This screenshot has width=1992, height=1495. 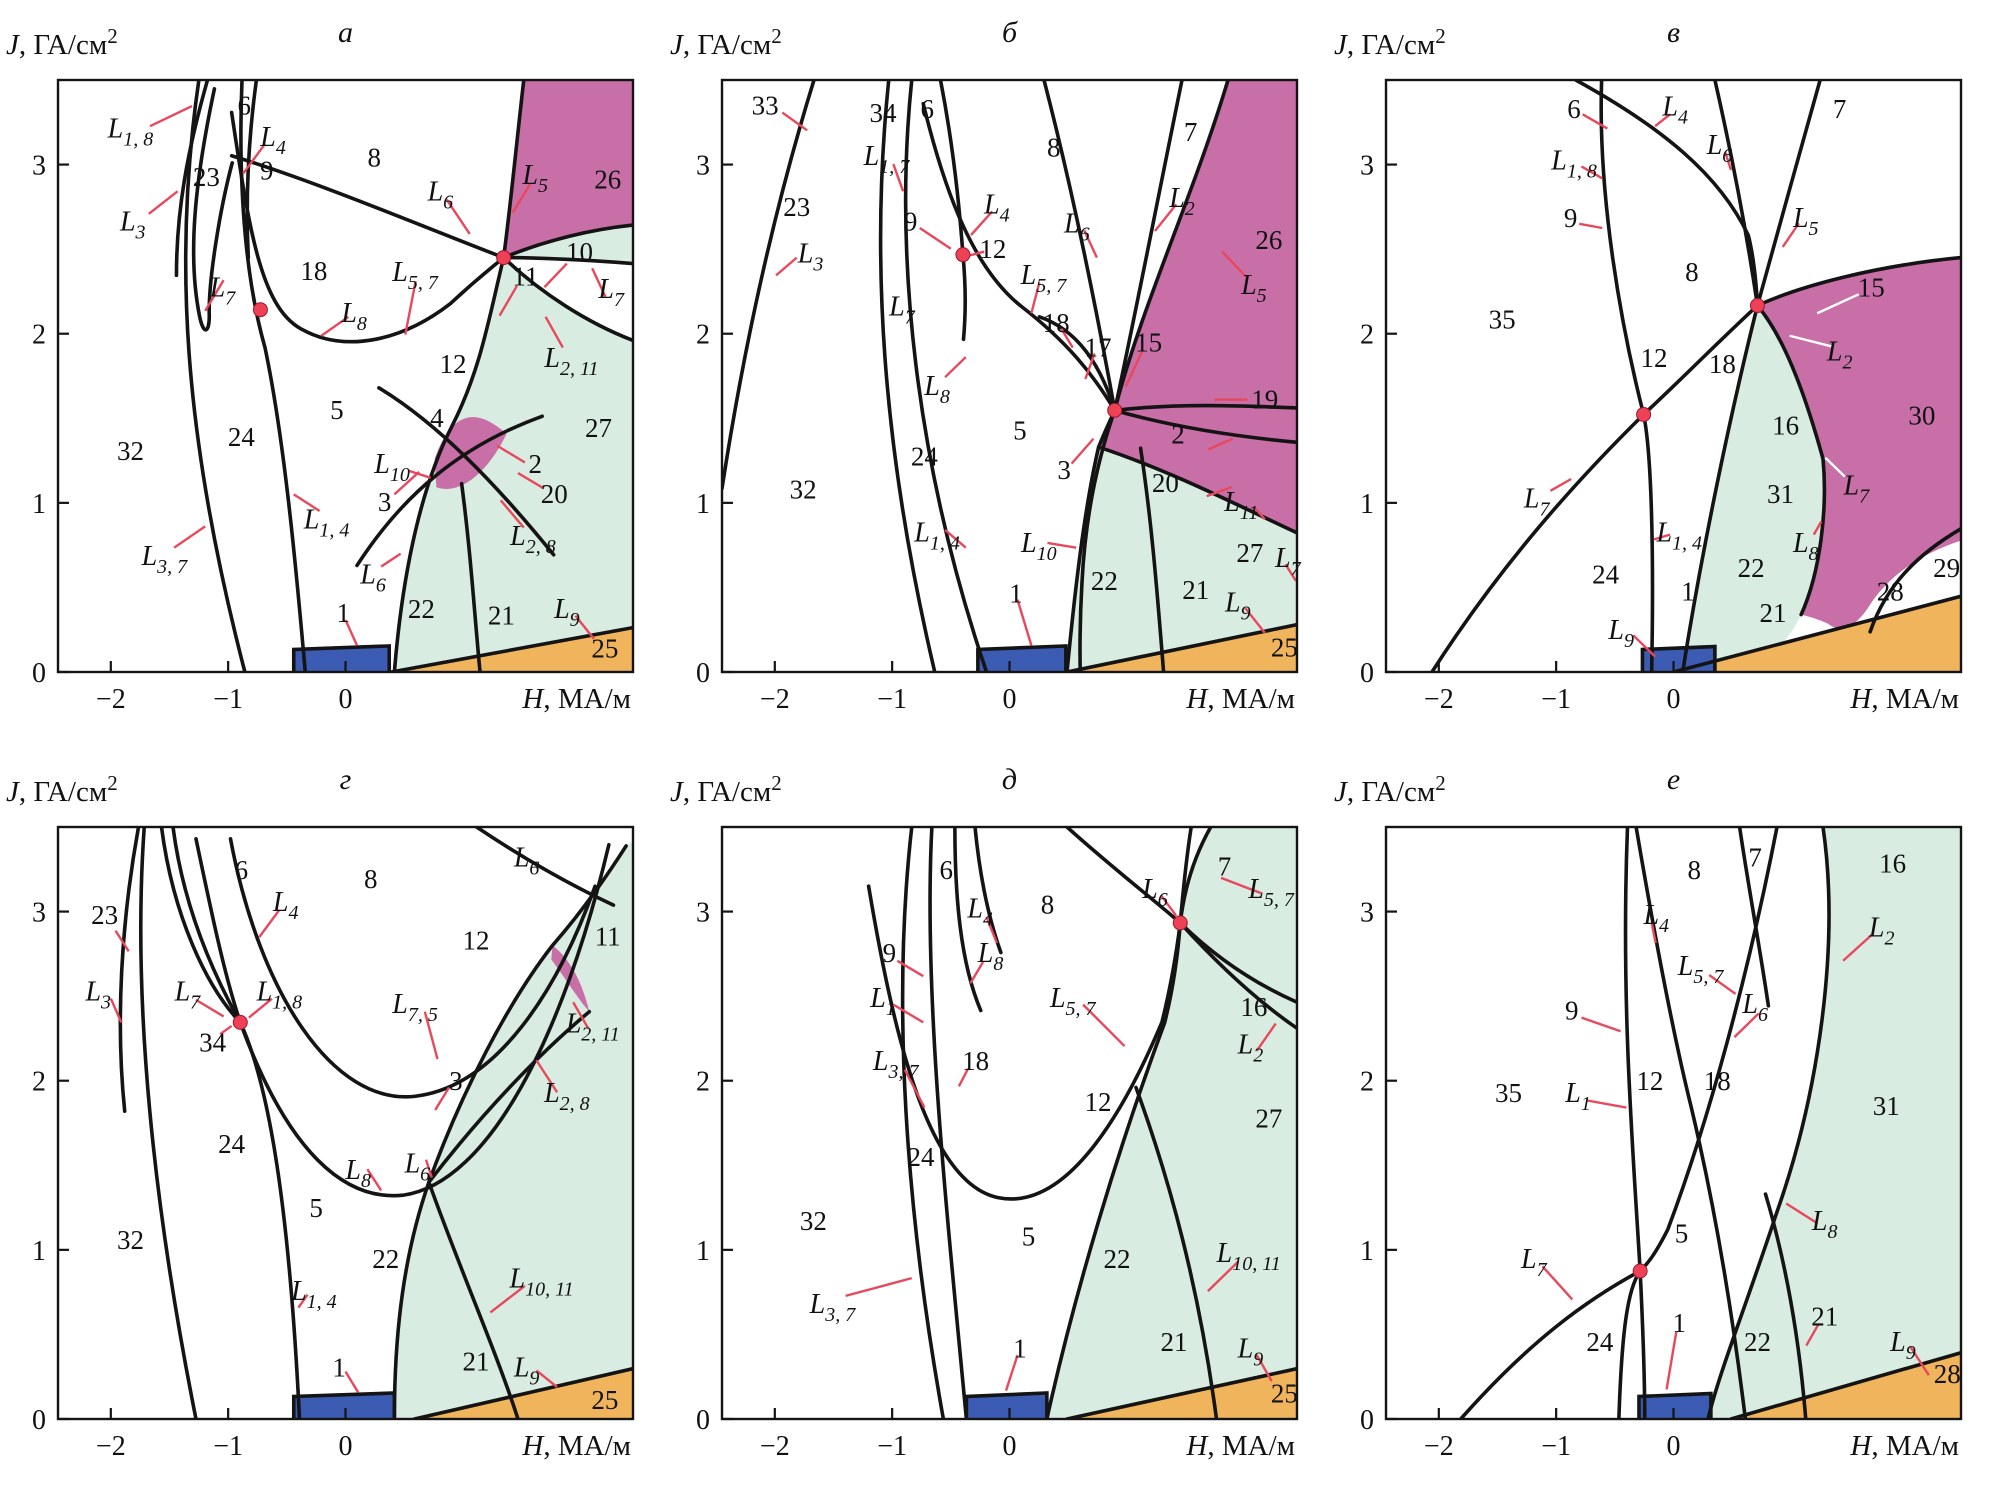 What do you see at coordinates (1439, 699) in the screenshot?
I see `x-tick-label: −2` at bounding box center [1439, 699].